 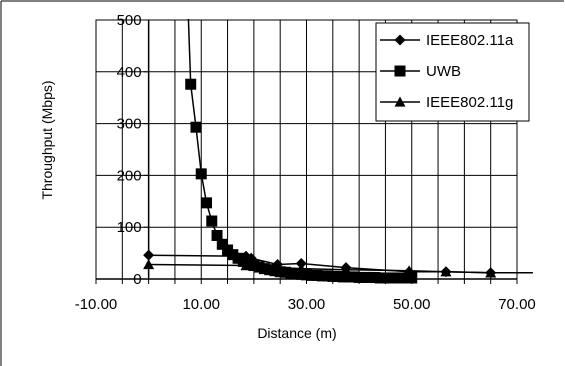 I want to click on legend-label-ieee802-11a: IEEE802.11a, so click(x=470, y=40).